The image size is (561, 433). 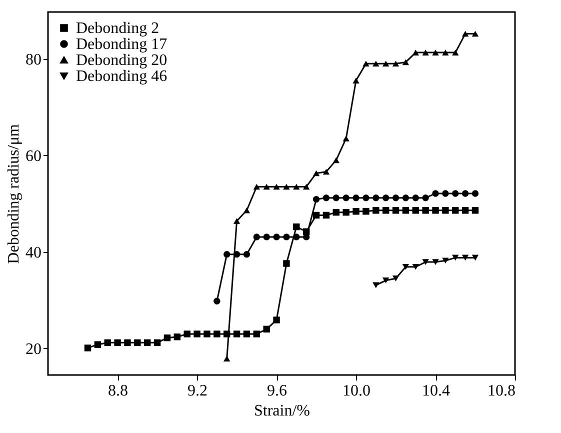 What do you see at coordinates (356, 391) in the screenshot?
I see `x-tick-label: 10.0` at bounding box center [356, 391].